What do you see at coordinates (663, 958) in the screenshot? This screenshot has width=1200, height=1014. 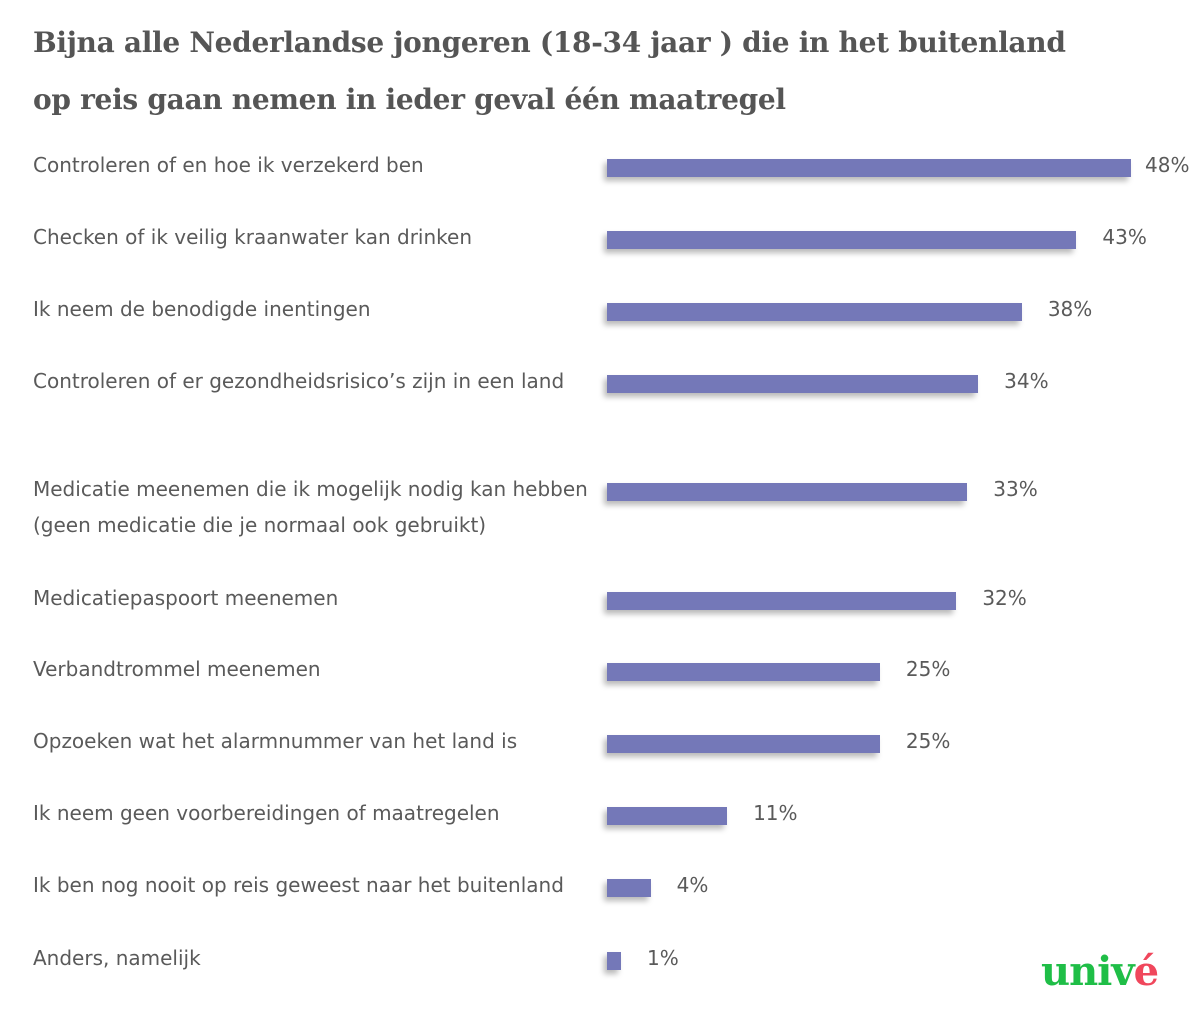 I see `value-label: 1%` at bounding box center [663, 958].